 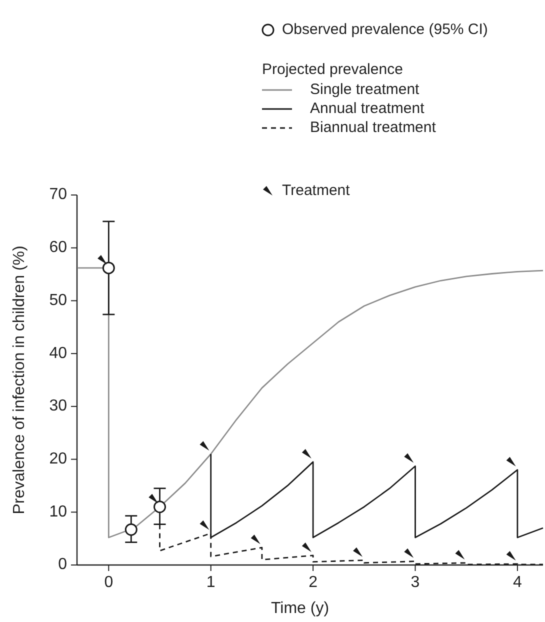 What do you see at coordinates (211, 582) in the screenshot?
I see `x-tick-label: 1` at bounding box center [211, 582].